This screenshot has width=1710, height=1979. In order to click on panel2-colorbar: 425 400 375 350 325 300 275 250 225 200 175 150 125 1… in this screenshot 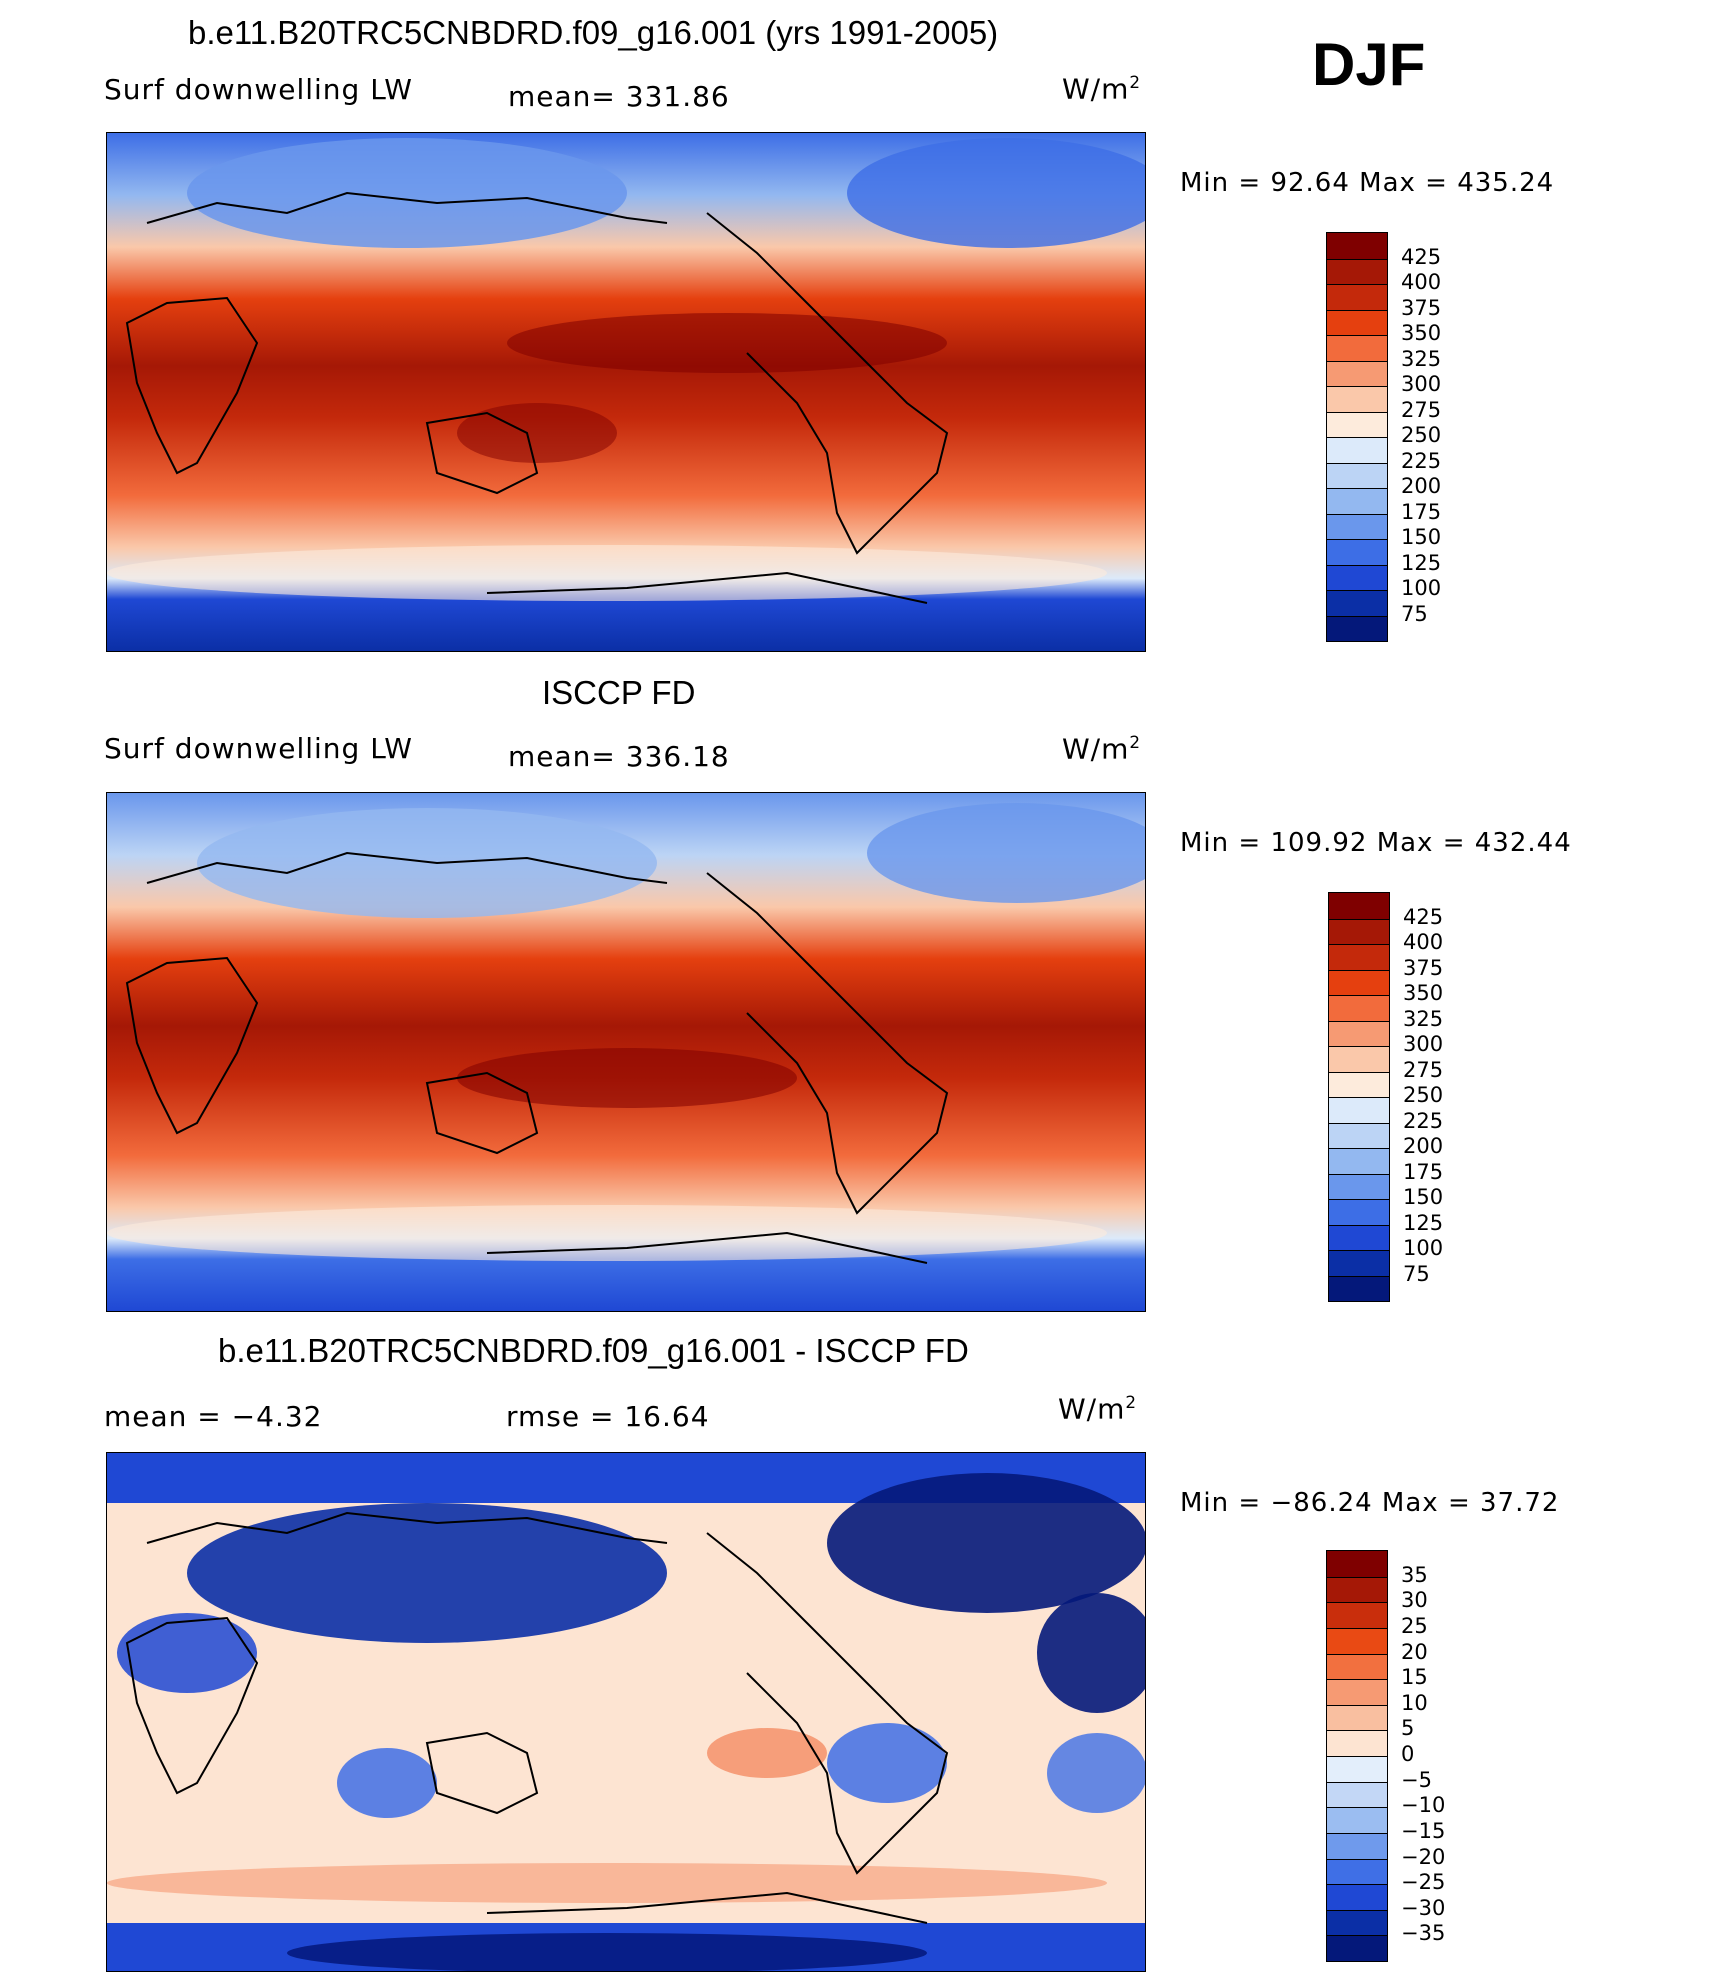, I will do `click(1385, 1097)`.